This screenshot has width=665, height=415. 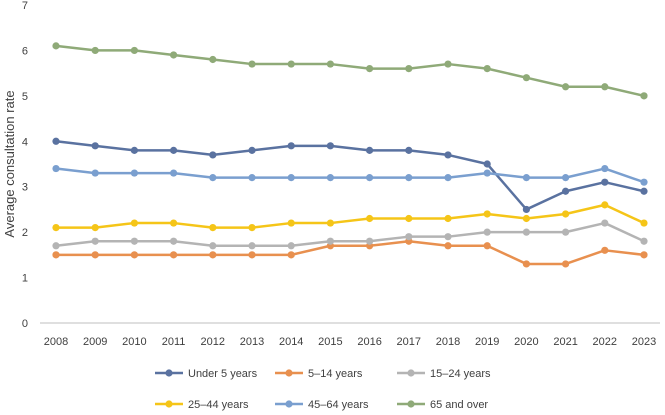 I want to click on legend-item: 25–44 years, so click(x=202, y=405).